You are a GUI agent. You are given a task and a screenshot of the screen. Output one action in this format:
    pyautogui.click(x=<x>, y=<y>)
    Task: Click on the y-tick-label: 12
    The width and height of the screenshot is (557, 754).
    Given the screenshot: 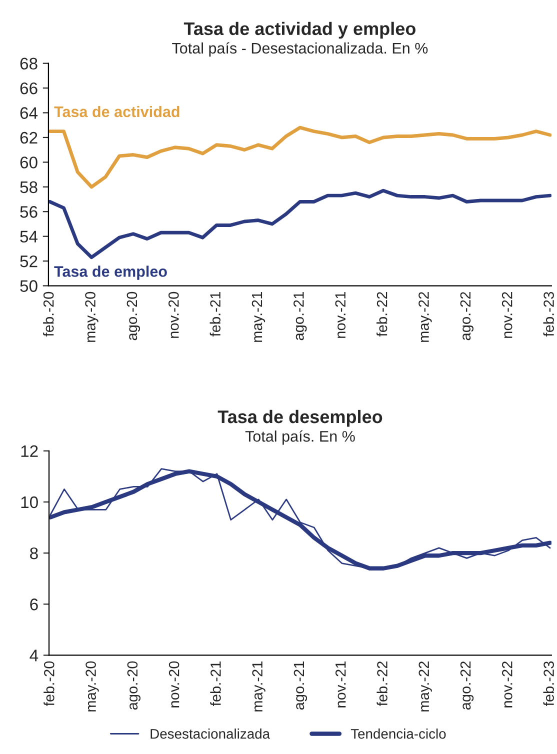 What is the action you would take?
    pyautogui.click(x=29, y=451)
    